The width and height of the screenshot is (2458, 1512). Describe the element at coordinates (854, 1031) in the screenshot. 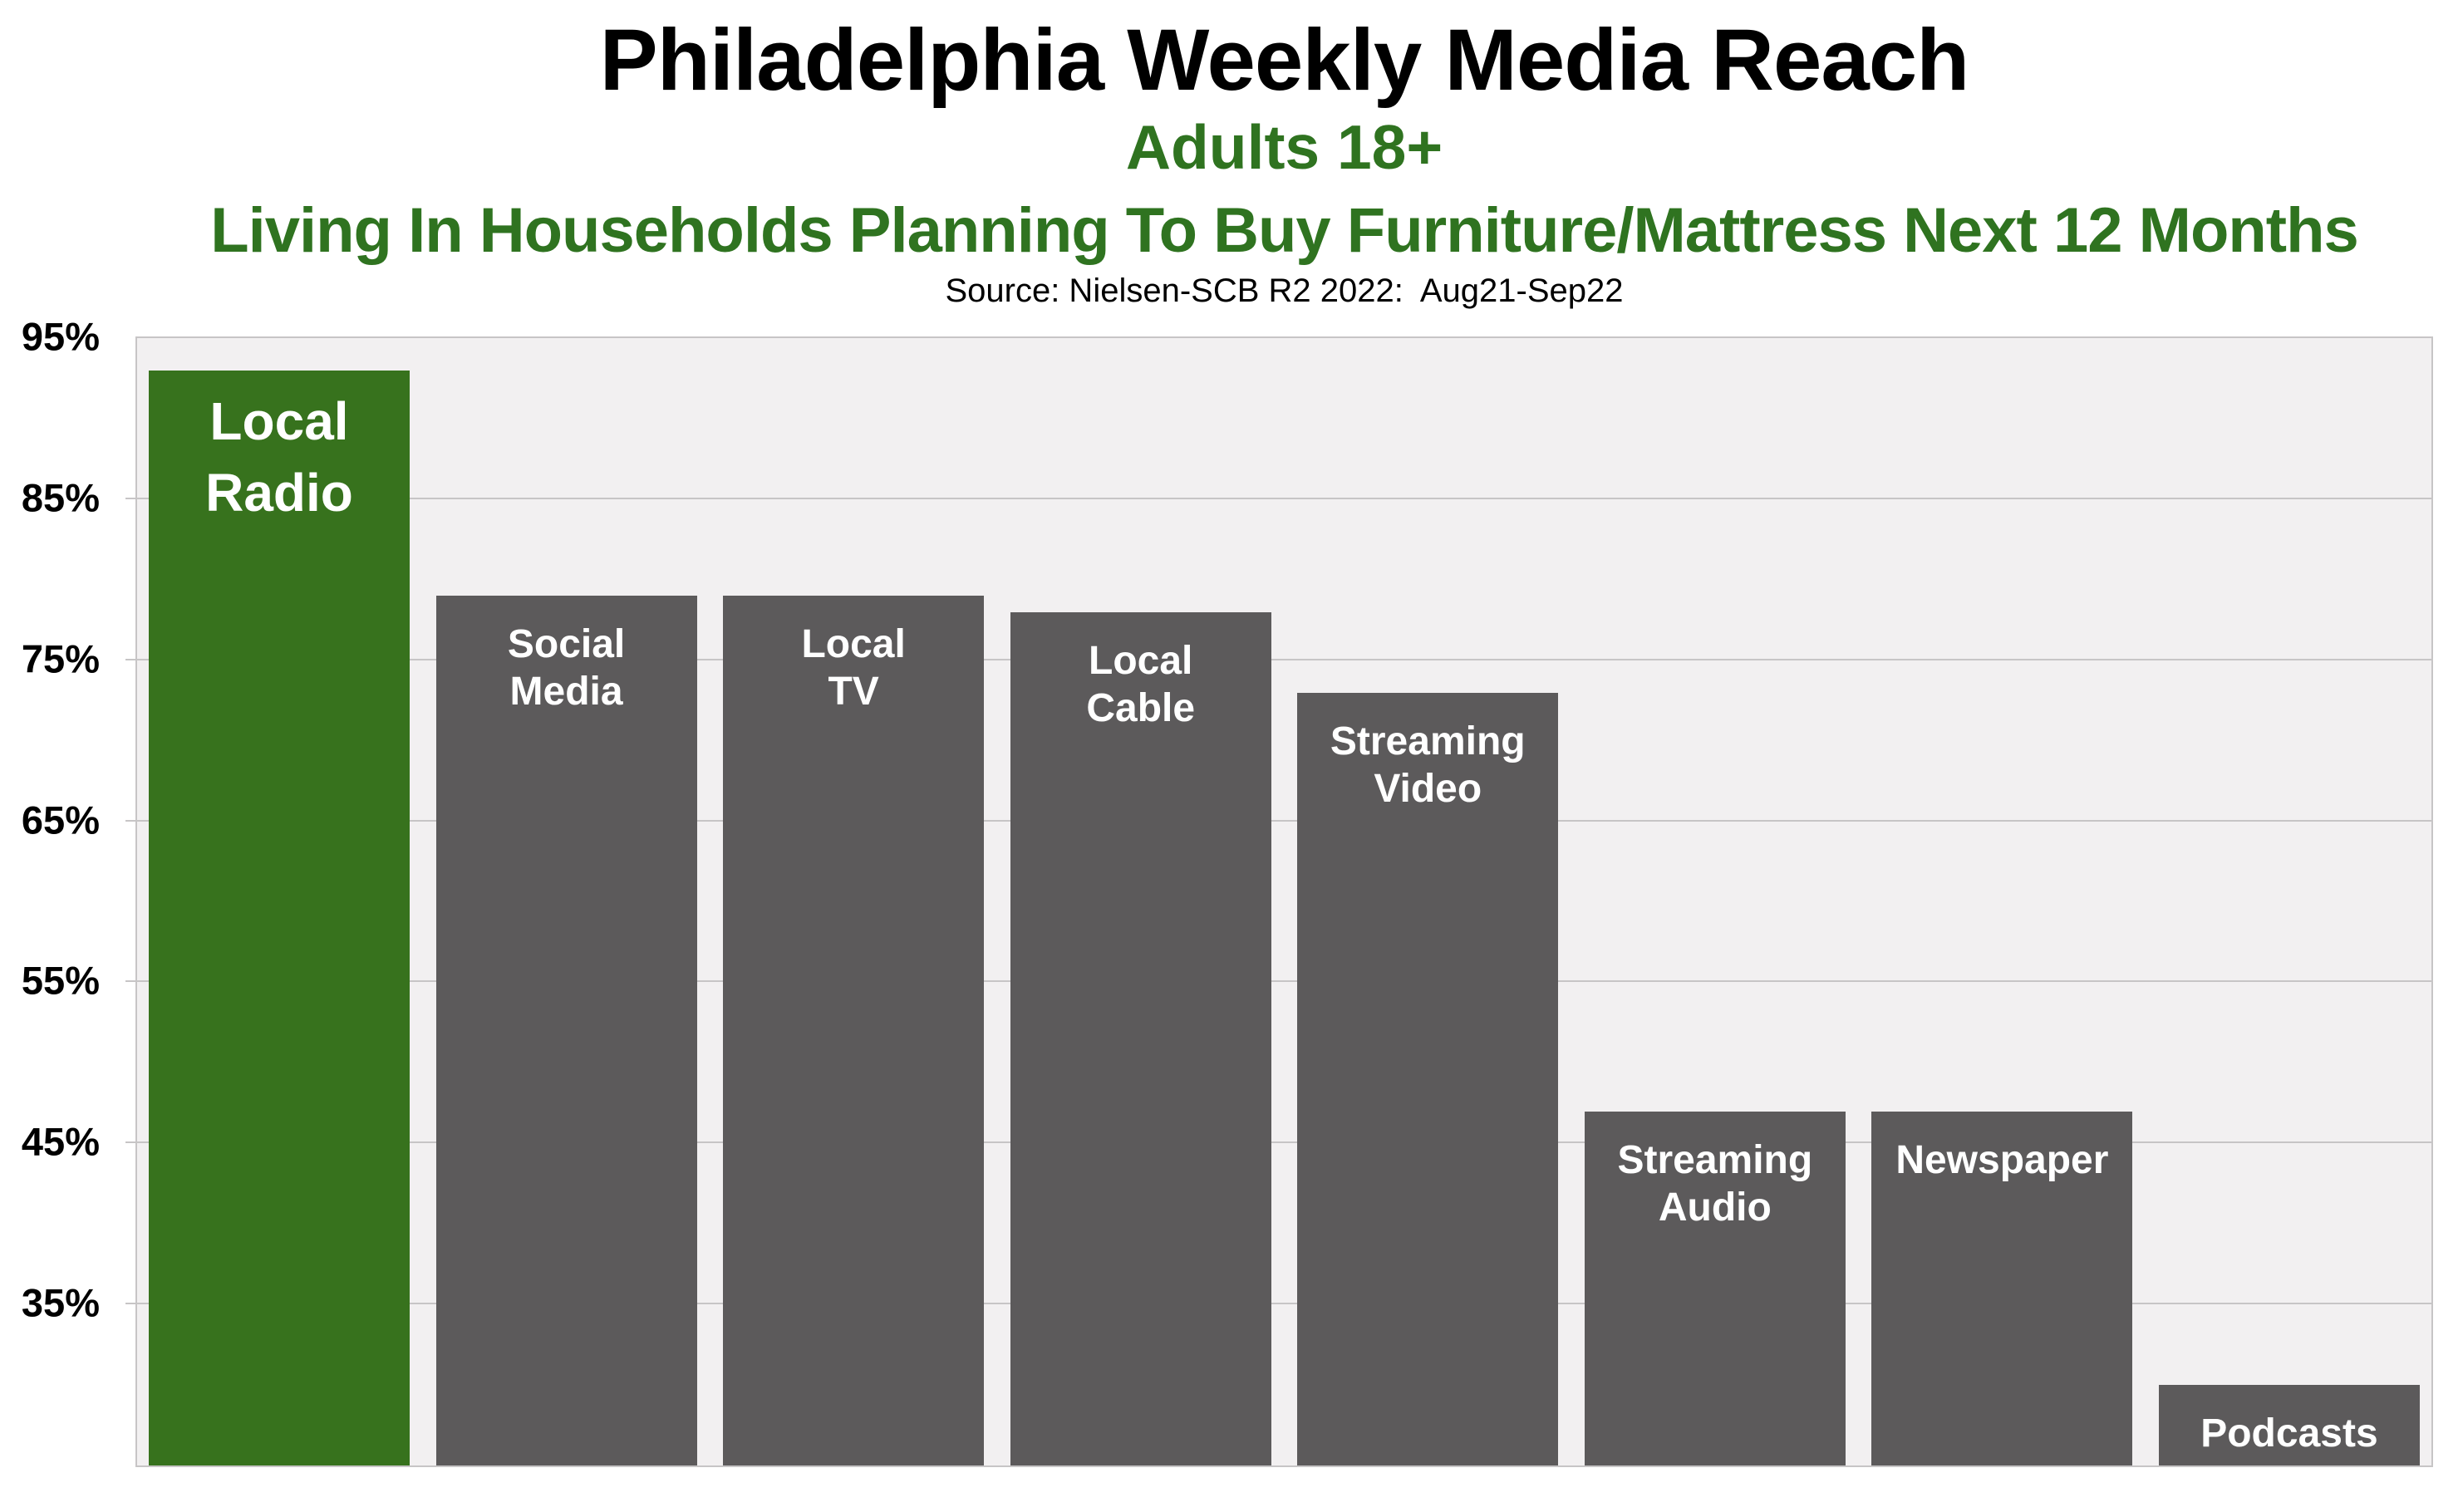

I see `bar-local-tv: Local TV` at that location.